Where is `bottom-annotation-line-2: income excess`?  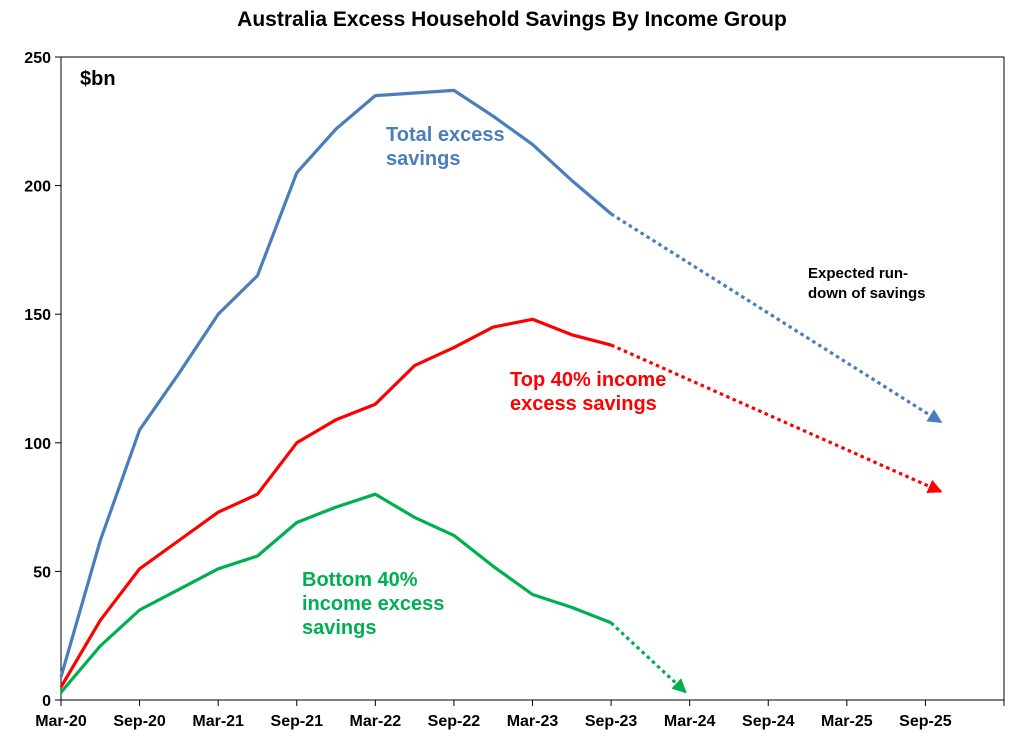 bottom-annotation-line-2: income excess is located at coordinates (373, 604).